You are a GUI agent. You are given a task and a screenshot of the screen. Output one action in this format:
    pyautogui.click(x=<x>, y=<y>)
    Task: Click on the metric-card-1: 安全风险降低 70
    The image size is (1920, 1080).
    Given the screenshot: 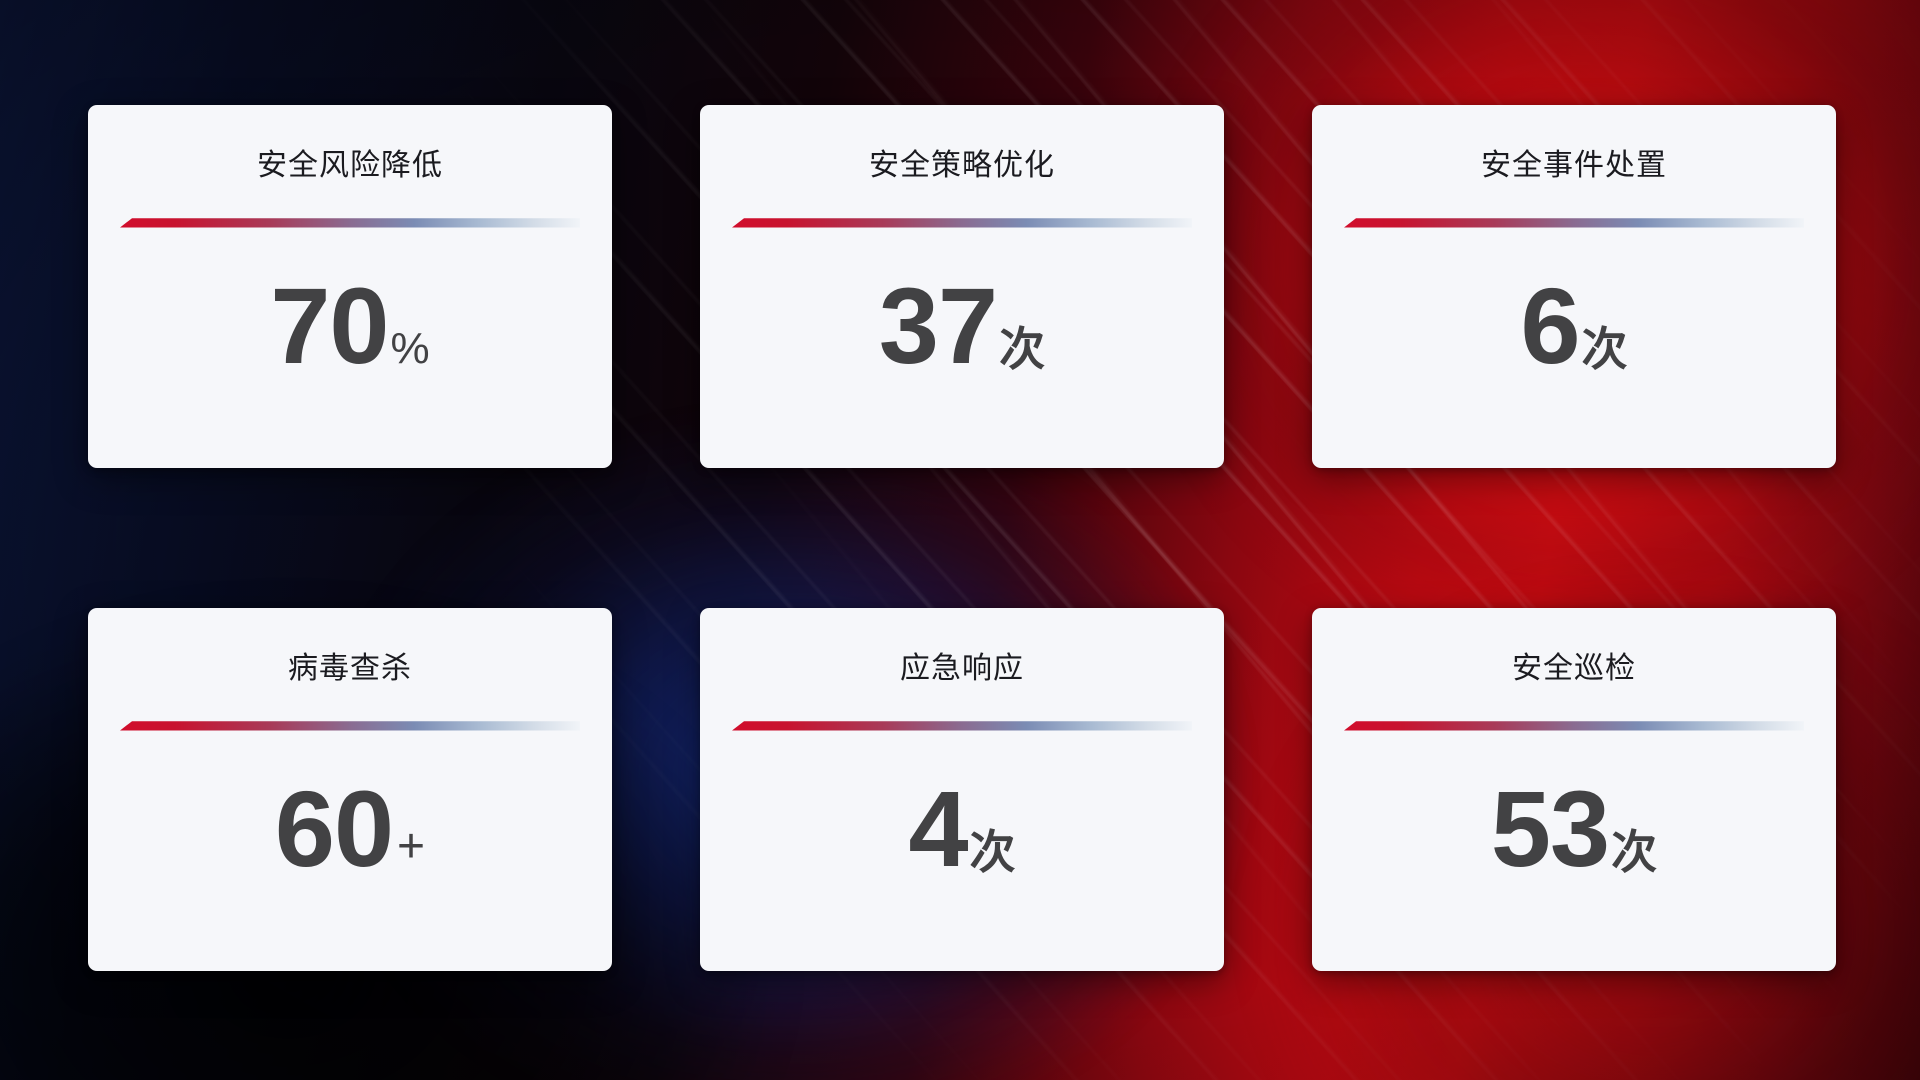 What is the action you would take?
    pyautogui.click(x=350, y=286)
    